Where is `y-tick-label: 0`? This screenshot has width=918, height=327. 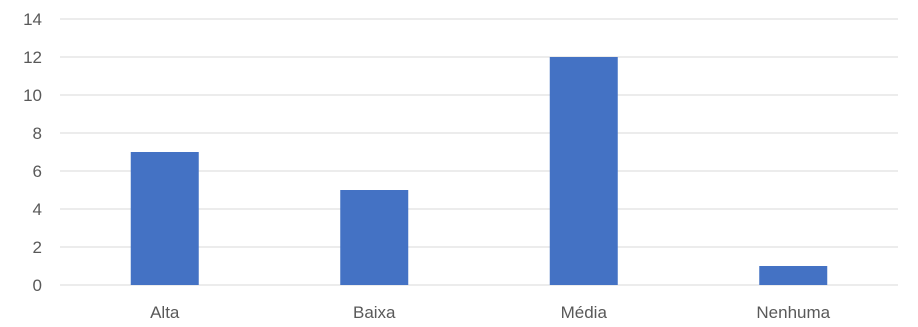
y-tick-label: 0 is located at coordinates (37, 285).